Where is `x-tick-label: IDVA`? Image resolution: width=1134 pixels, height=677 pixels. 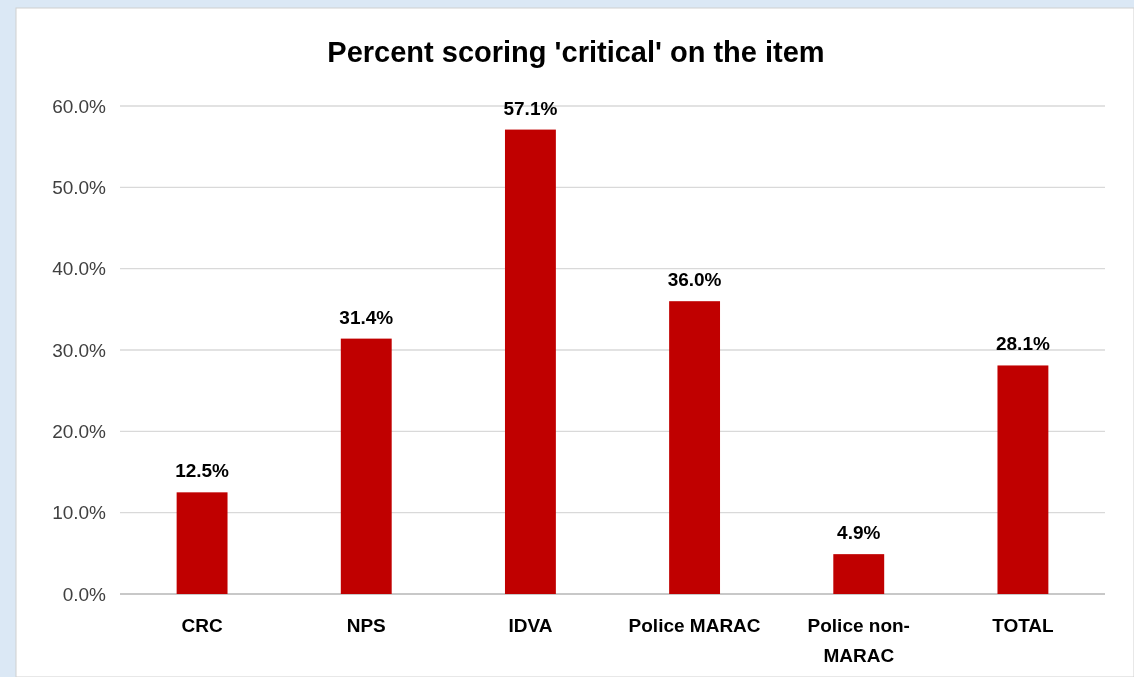 x-tick-label: IDVA is located at coordinates (530, 625).